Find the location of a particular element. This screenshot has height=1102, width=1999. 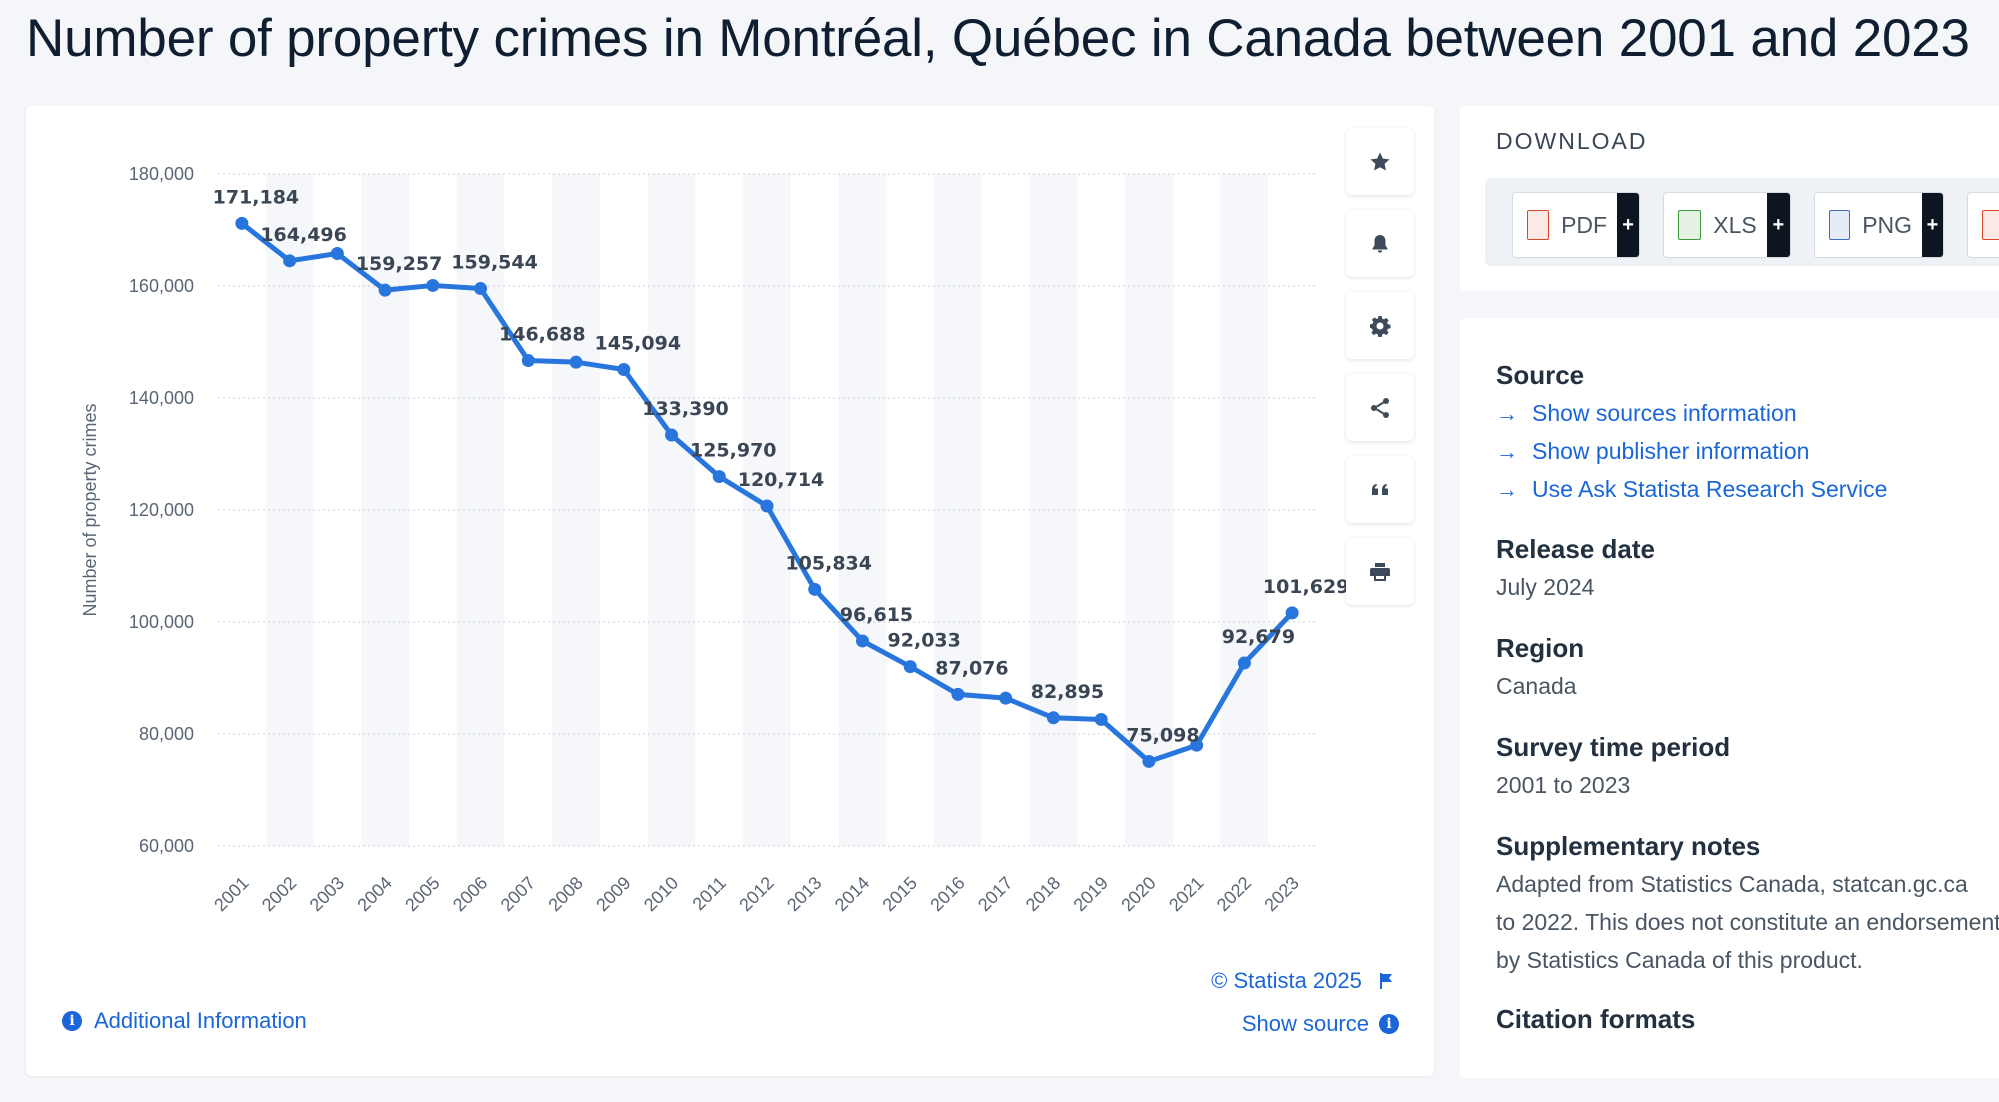

show-sources-link: → Show sources information is located at coordinates (1646, 413).